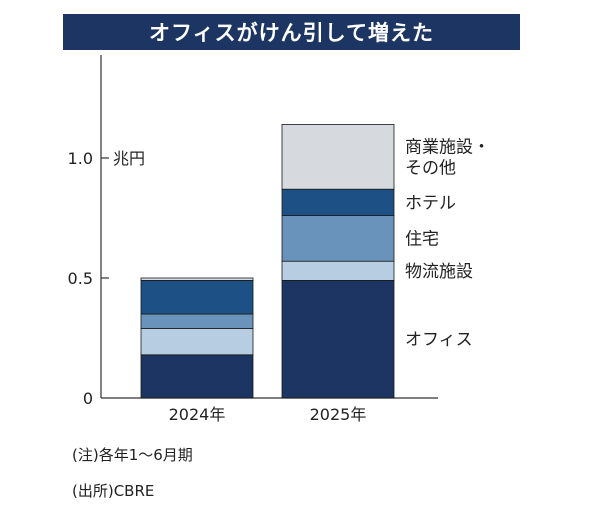  Describe the element at coordinates (80, 158) in the screenshot. I see `y-tick-label: 1.0` at that location.